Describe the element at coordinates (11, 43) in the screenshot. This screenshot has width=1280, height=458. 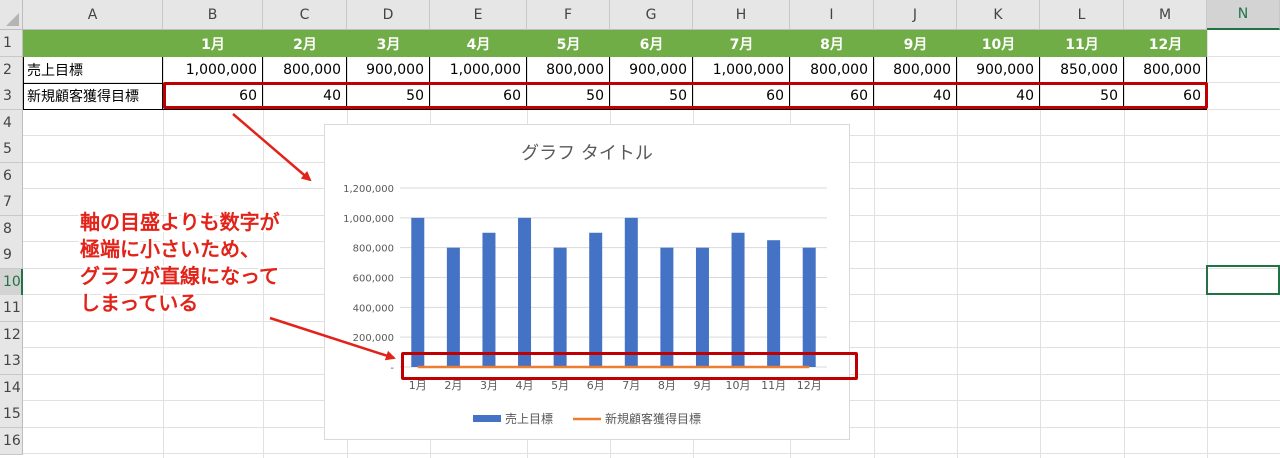
I see `row-header-1: 1` at that location.